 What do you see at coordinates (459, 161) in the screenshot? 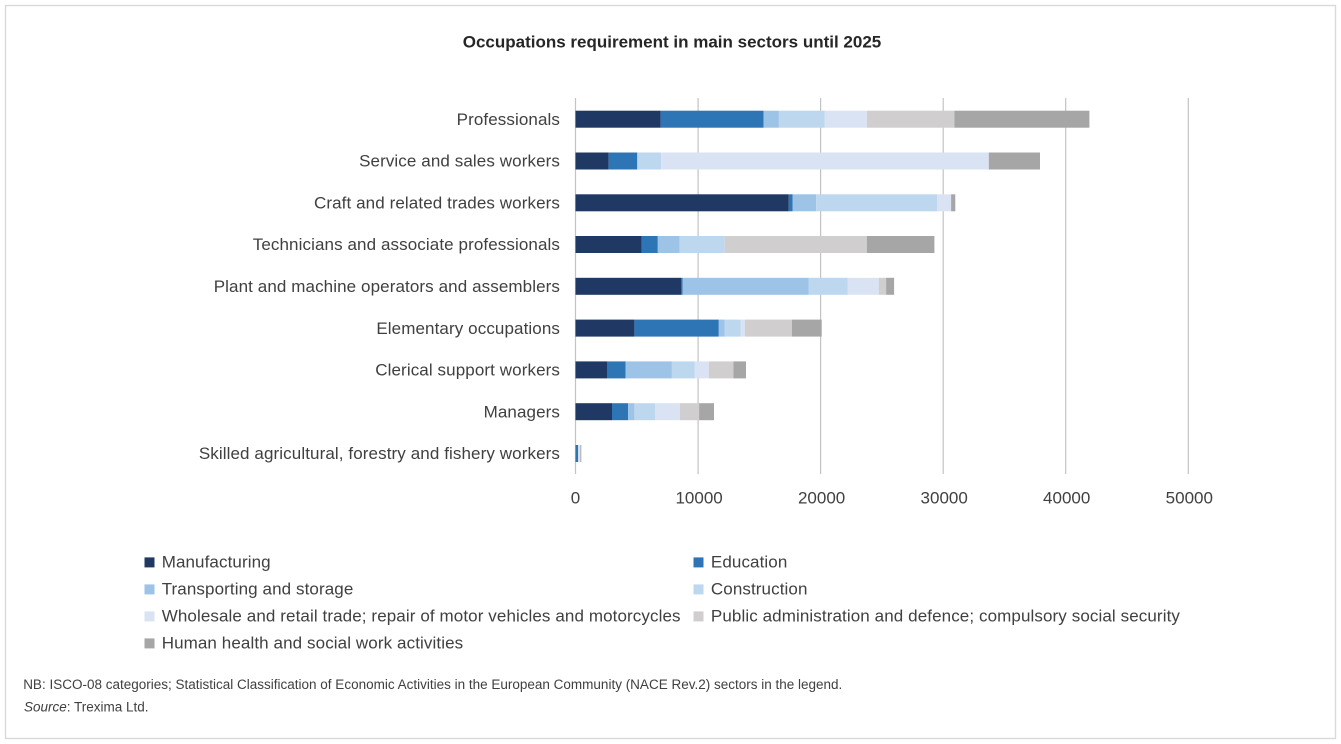
I see `svg-text: Service and sales workers` at bounding box center [459, 161].